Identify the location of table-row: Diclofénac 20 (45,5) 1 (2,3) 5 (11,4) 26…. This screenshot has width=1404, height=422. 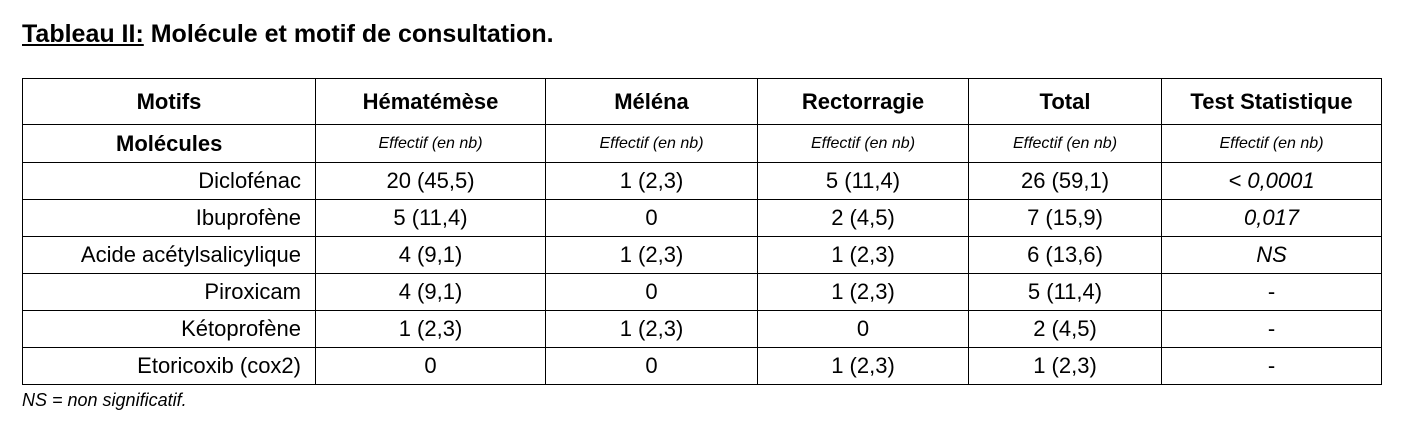
(702, 181).